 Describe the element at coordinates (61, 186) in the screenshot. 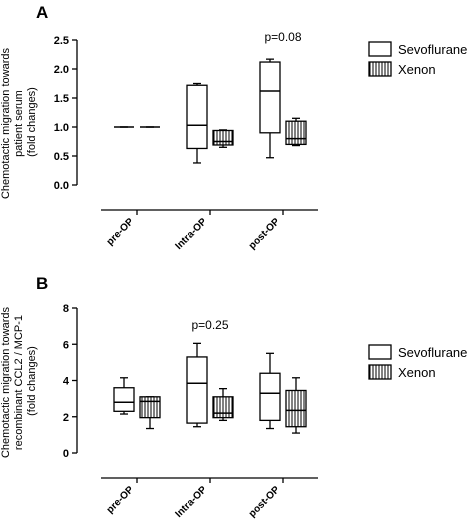

I see `y-tick-label: 0.0` at that location.